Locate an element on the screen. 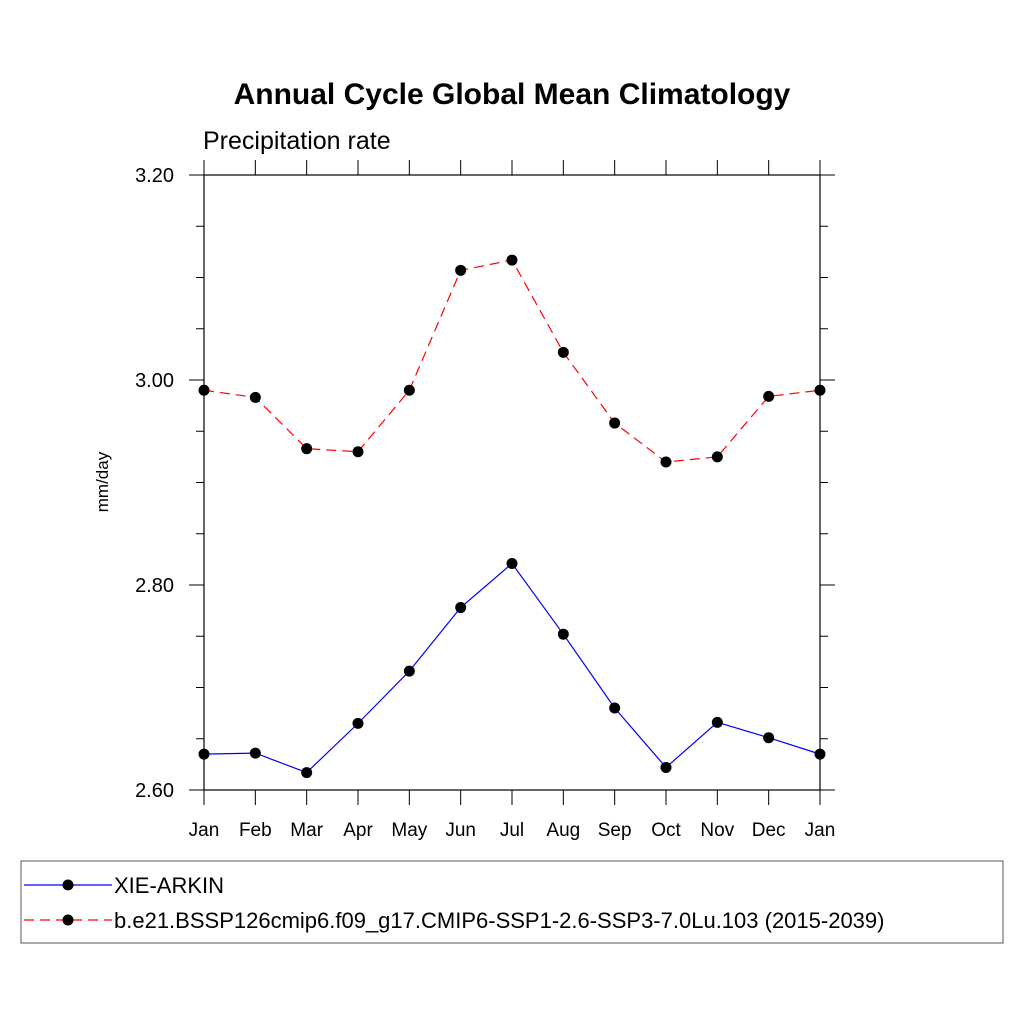 The width and height of the screenshot is (1024, 1029). x-tick-label: Jun is located at coordinates (460, 830).